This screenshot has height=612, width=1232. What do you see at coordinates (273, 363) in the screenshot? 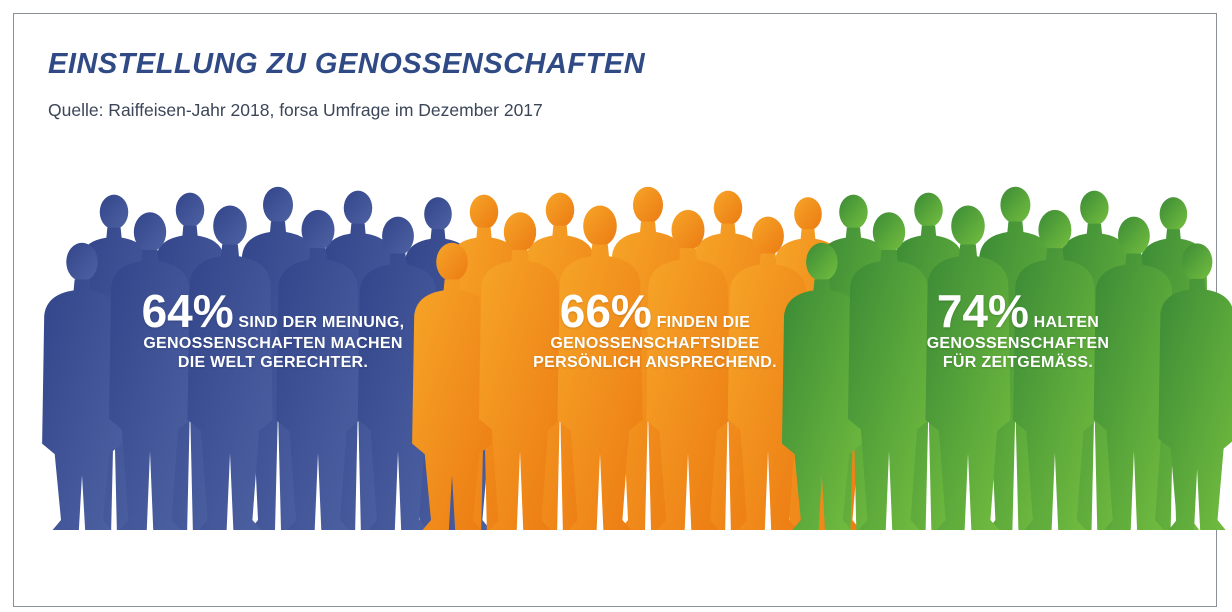
I see `statement-1-line-3: DIE WELT GERECHTER.` at bounding box center [273, 363].